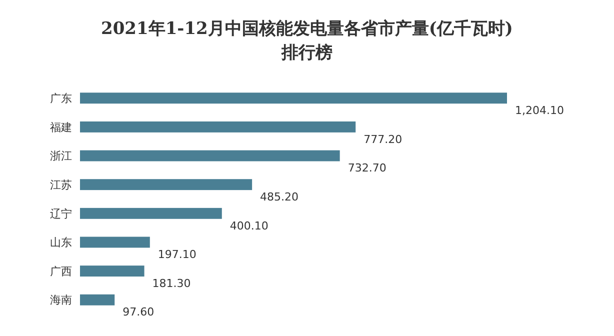 The image size is (614, 336). Describe the element at coordinates (383, 139) in the screenshot. I see `data-label: 777.20` at that location.